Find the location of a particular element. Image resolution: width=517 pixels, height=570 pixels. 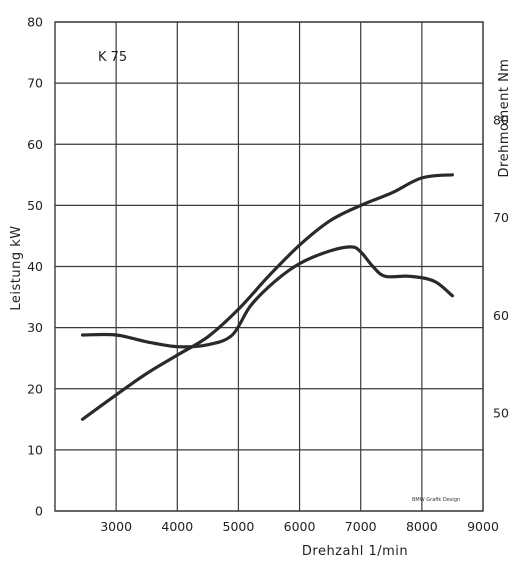

left-tick-label: 40 is located at coordinates (35, 266).